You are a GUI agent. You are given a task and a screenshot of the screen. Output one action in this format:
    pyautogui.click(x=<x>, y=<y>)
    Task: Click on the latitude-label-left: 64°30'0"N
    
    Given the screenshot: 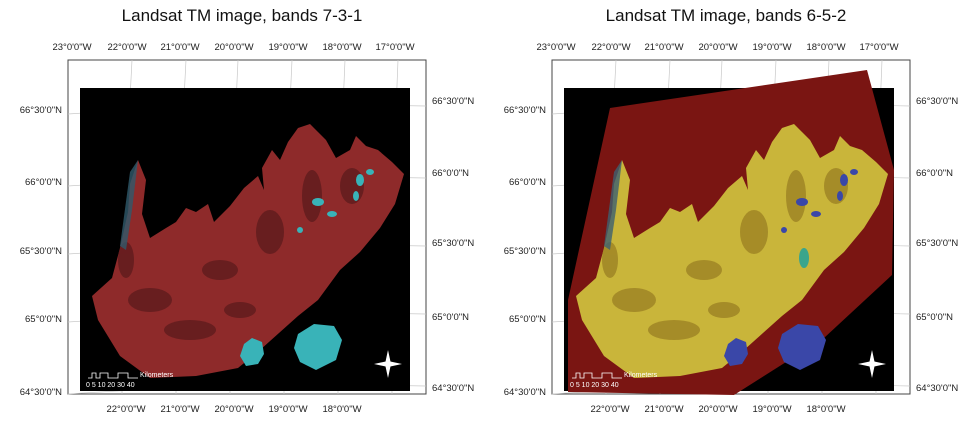 What is the action you would take?
    pyautogui.click(x=41, y=392)
    